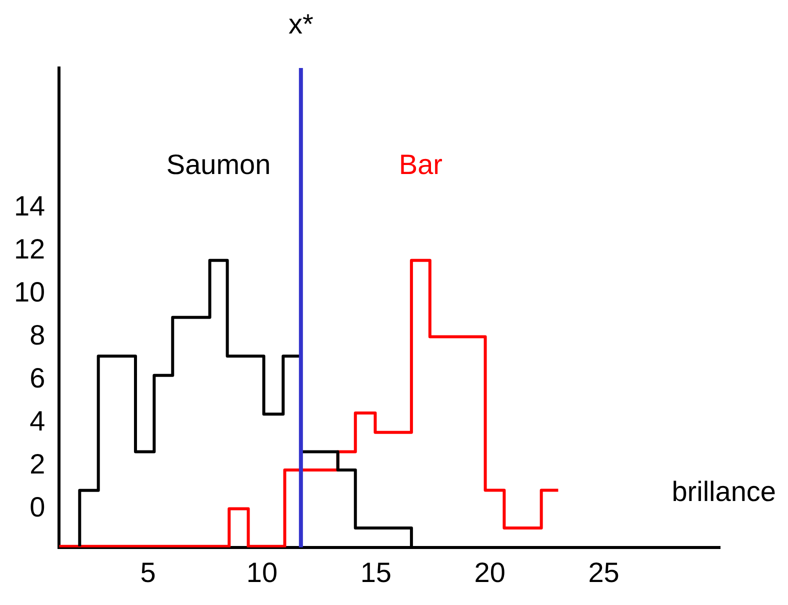 The height and width of the screenshot is (605, 788). What do you see at coordinates (30, 206) in the screenshot?
I see `y-tick-label: 14` at bounding box center [30, 206].